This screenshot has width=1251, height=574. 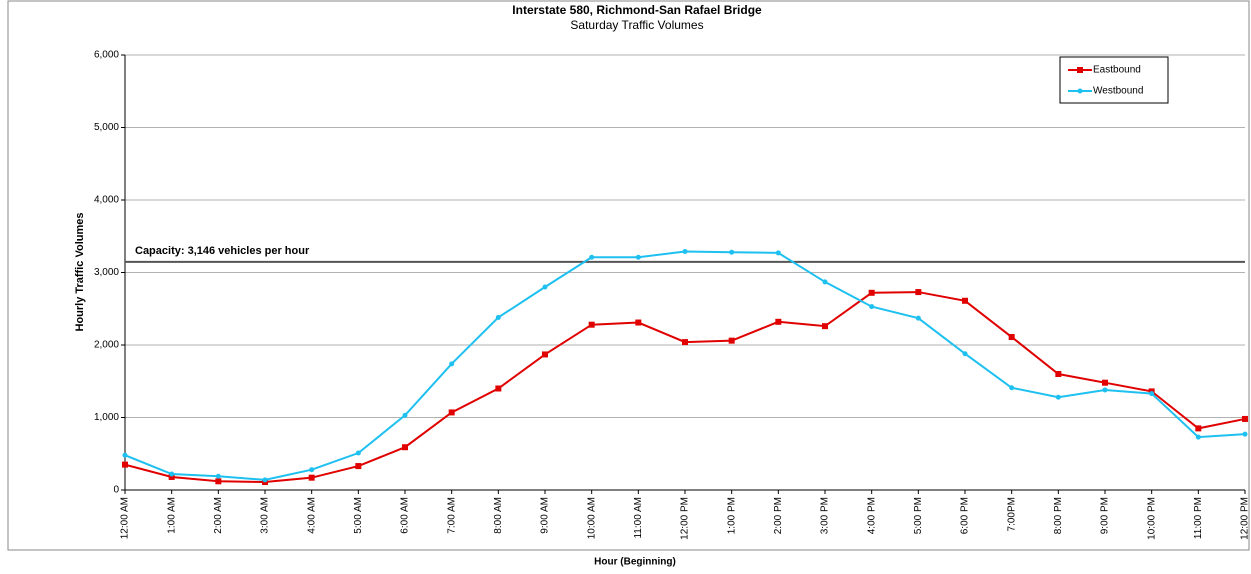 What do you see at coordinates (871, 515) in the screenshot?
I see `x-tick-label: 4:00 PM` at bounding box center [871, 515].